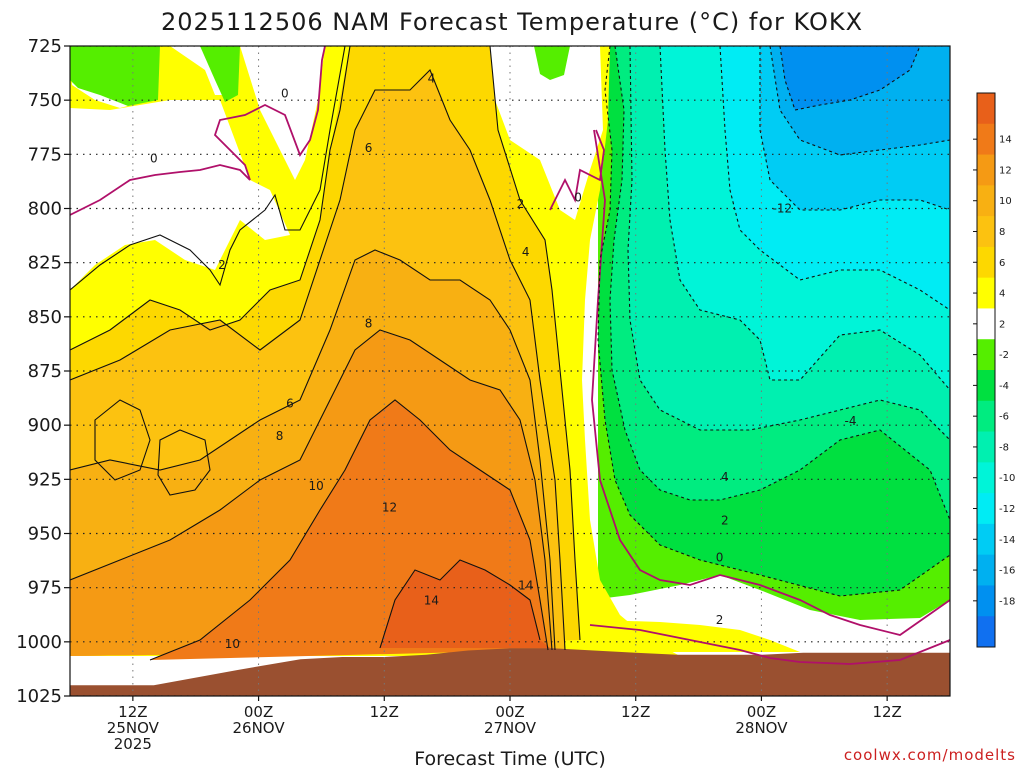 The height and width of the screenshot is (768, 1024). I want to click on colorbar-label: 14, so click(1005, 140).